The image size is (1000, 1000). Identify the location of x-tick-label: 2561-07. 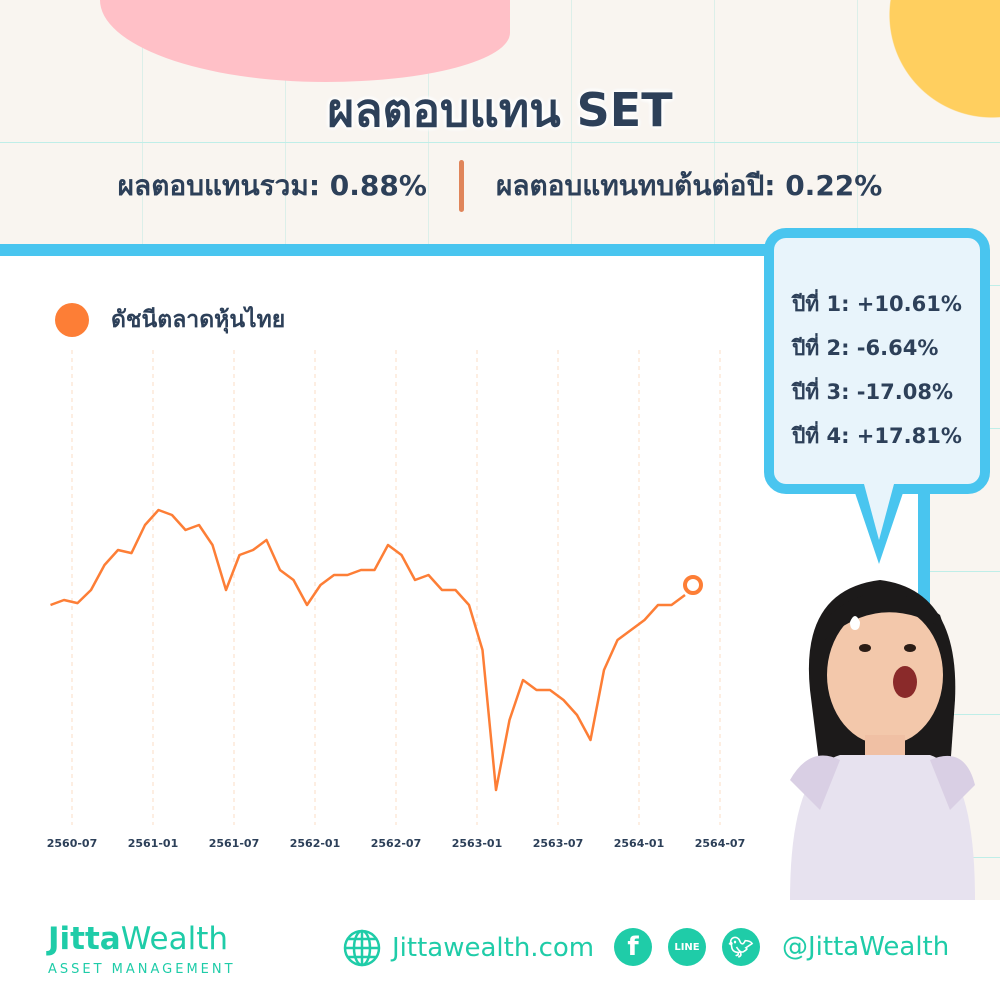
(234, 843).